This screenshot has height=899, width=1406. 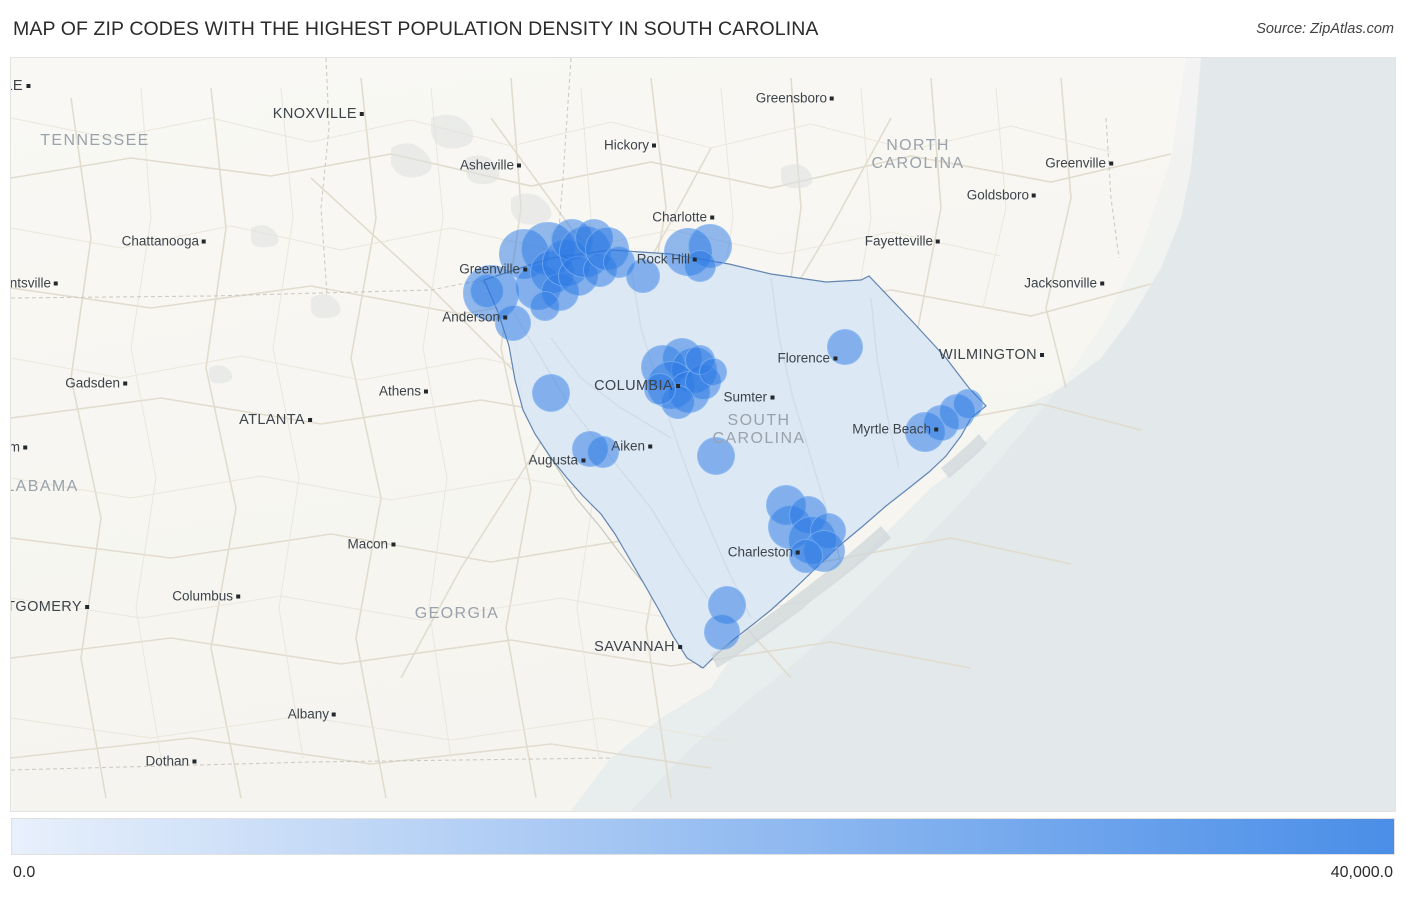 I want to click on legend-max-label: 40,000.0, so click(x=1361, y=872).